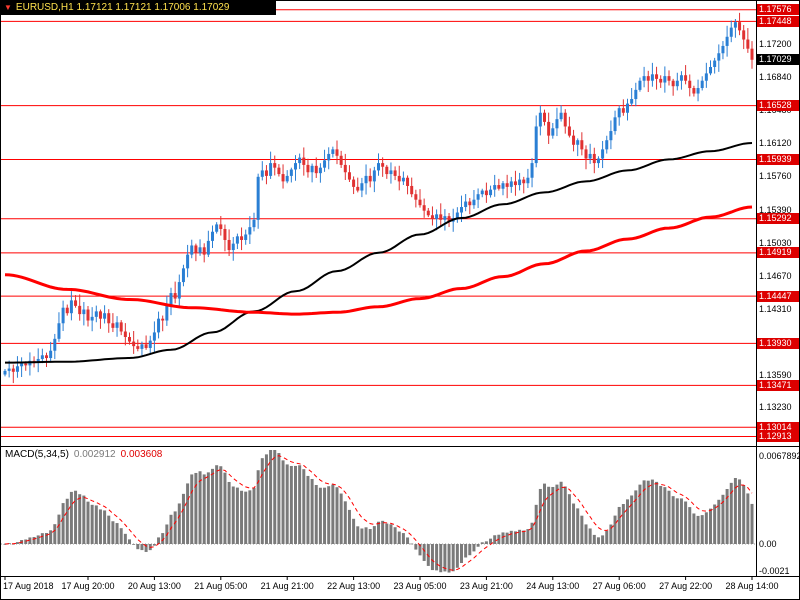  Describe the element at coordinates (420, 586) in the screenshot. I see `time-axis-label: 23 Aug 05:00` at that location.